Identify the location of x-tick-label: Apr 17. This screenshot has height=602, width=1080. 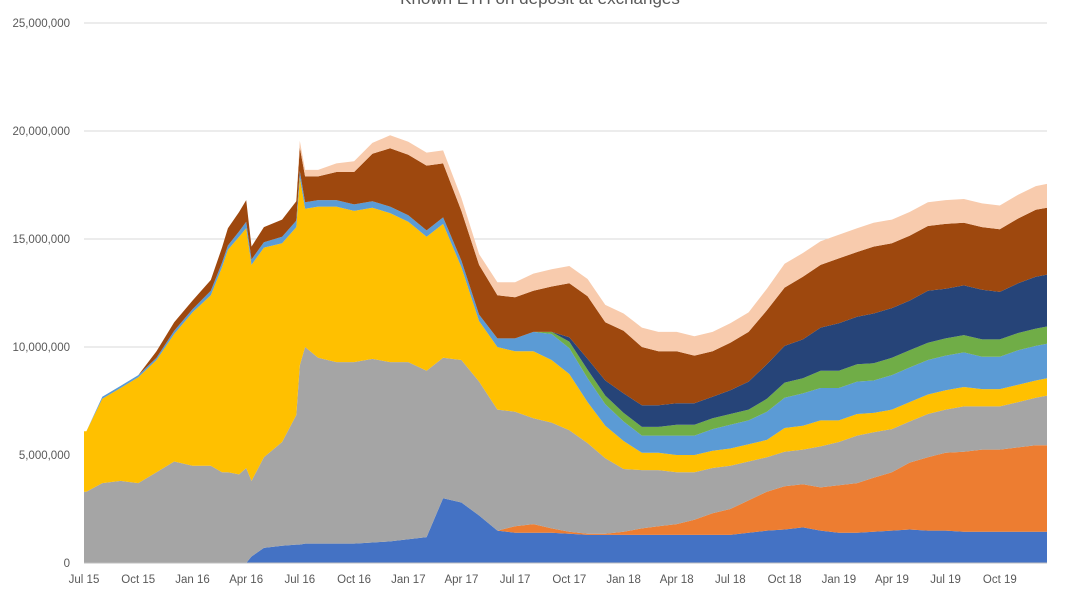
(461, 580).